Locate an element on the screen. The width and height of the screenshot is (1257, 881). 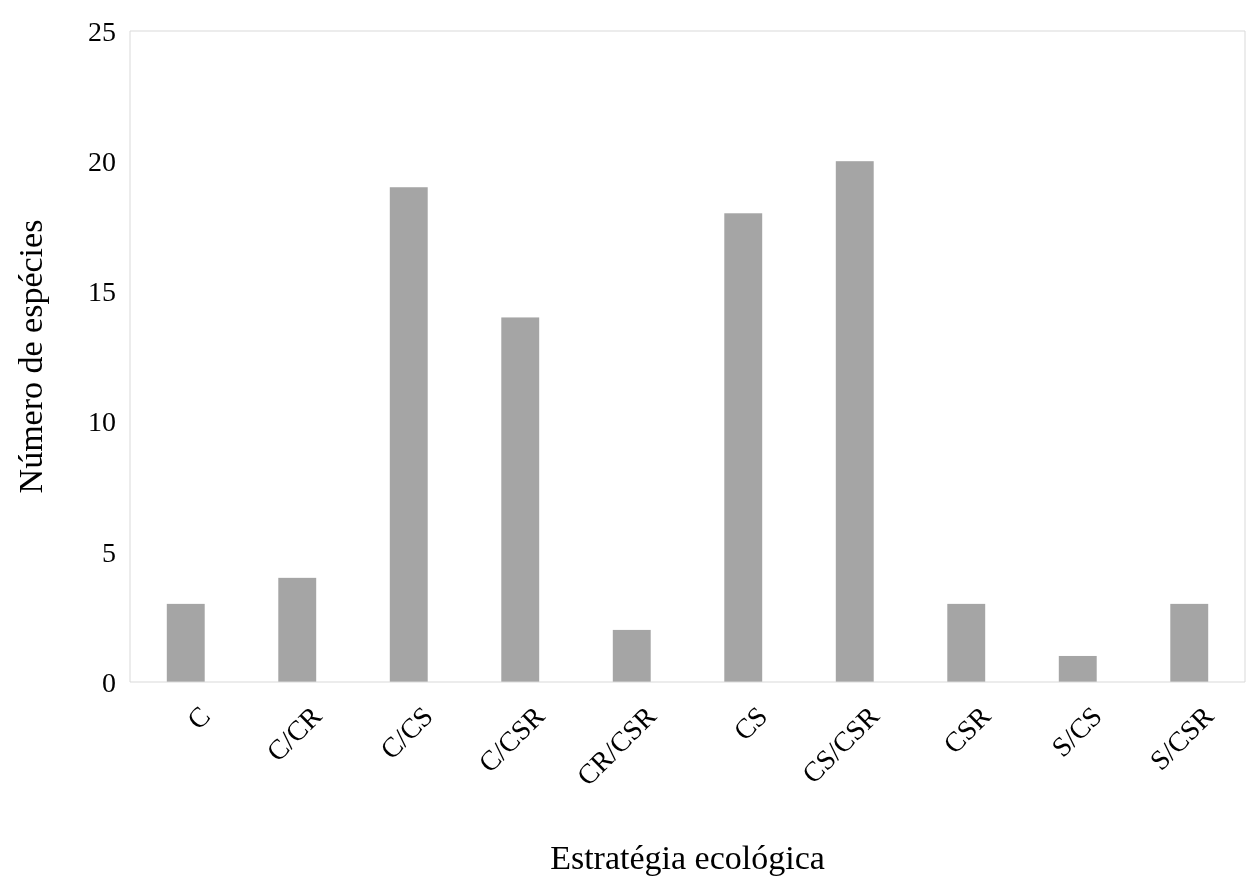
y-tick-label: 15 is located at coordinates (102, 292).